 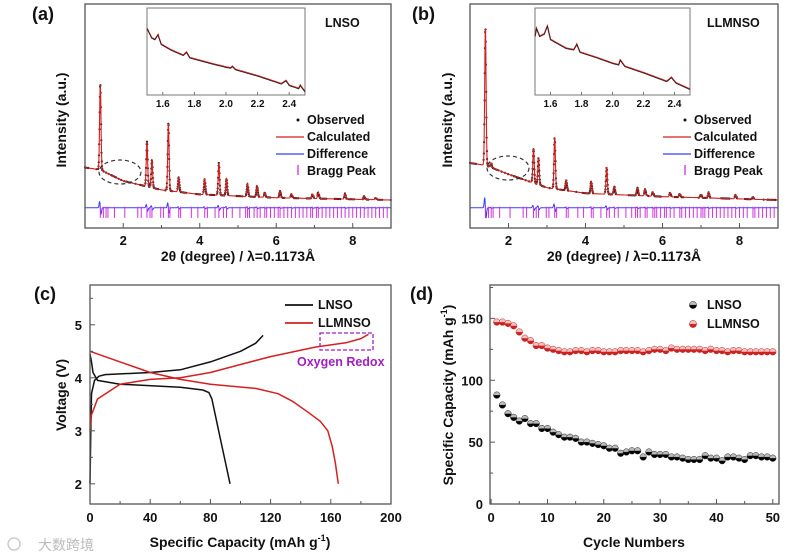 I want to click on panel-label-c: (c), so click(x=45, y=294).